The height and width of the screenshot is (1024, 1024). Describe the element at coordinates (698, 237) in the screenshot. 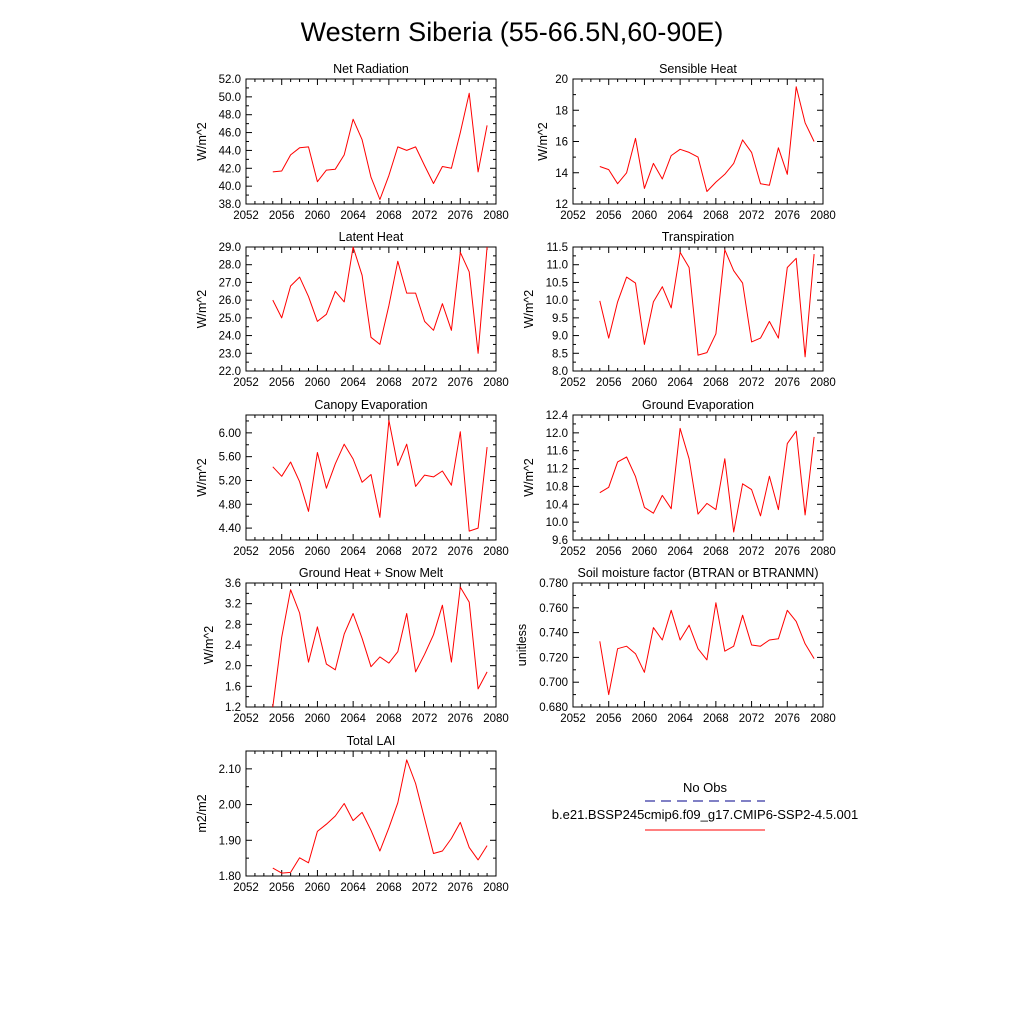

I see `panel-title: Transpiration` at that location.